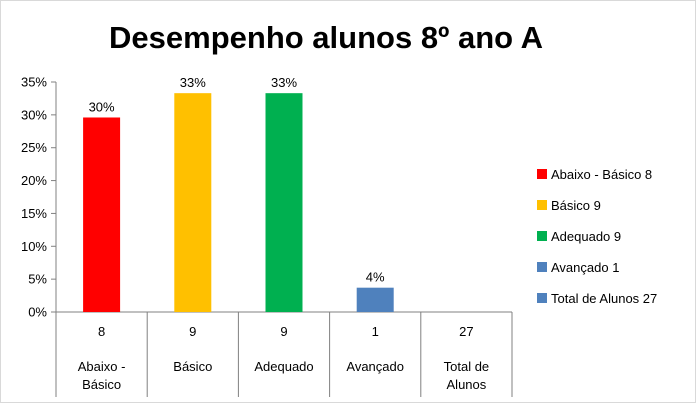 This screenshot has height=403, width=696. Describe the element at coordinates (467, 366) in the screenshot. I see `x-category-label: Total de` at that location.